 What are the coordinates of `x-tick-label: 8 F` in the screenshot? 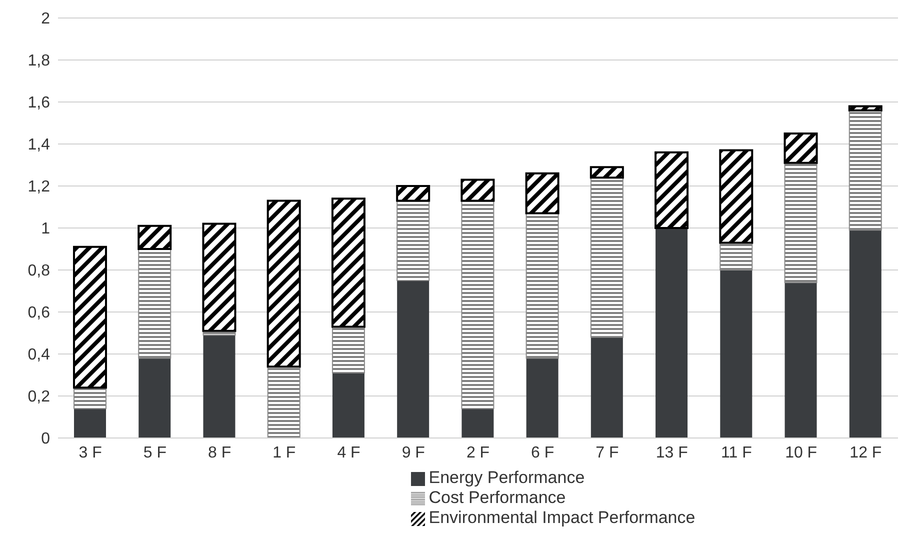 It's located at (220, 453).